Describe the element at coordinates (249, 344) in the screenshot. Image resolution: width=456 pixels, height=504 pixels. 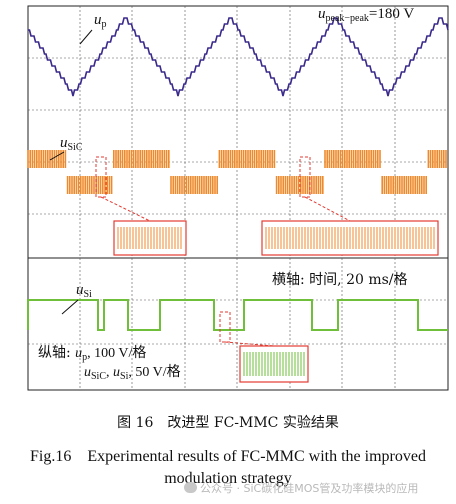
I see `usi-zoom-callout` at that location.